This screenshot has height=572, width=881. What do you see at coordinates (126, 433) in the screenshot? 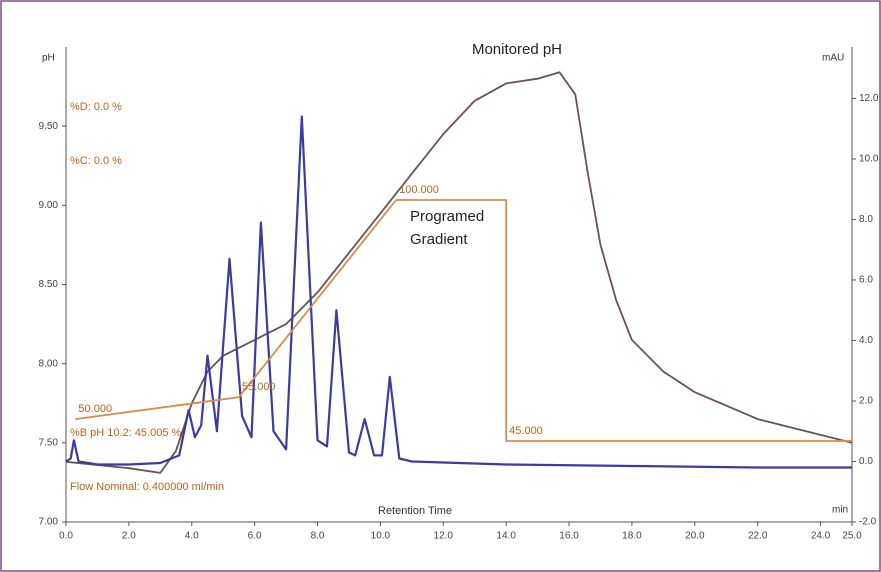
I see `annotation: %B pH 10.2: 45.005 %` at bounding box center [126, 433].